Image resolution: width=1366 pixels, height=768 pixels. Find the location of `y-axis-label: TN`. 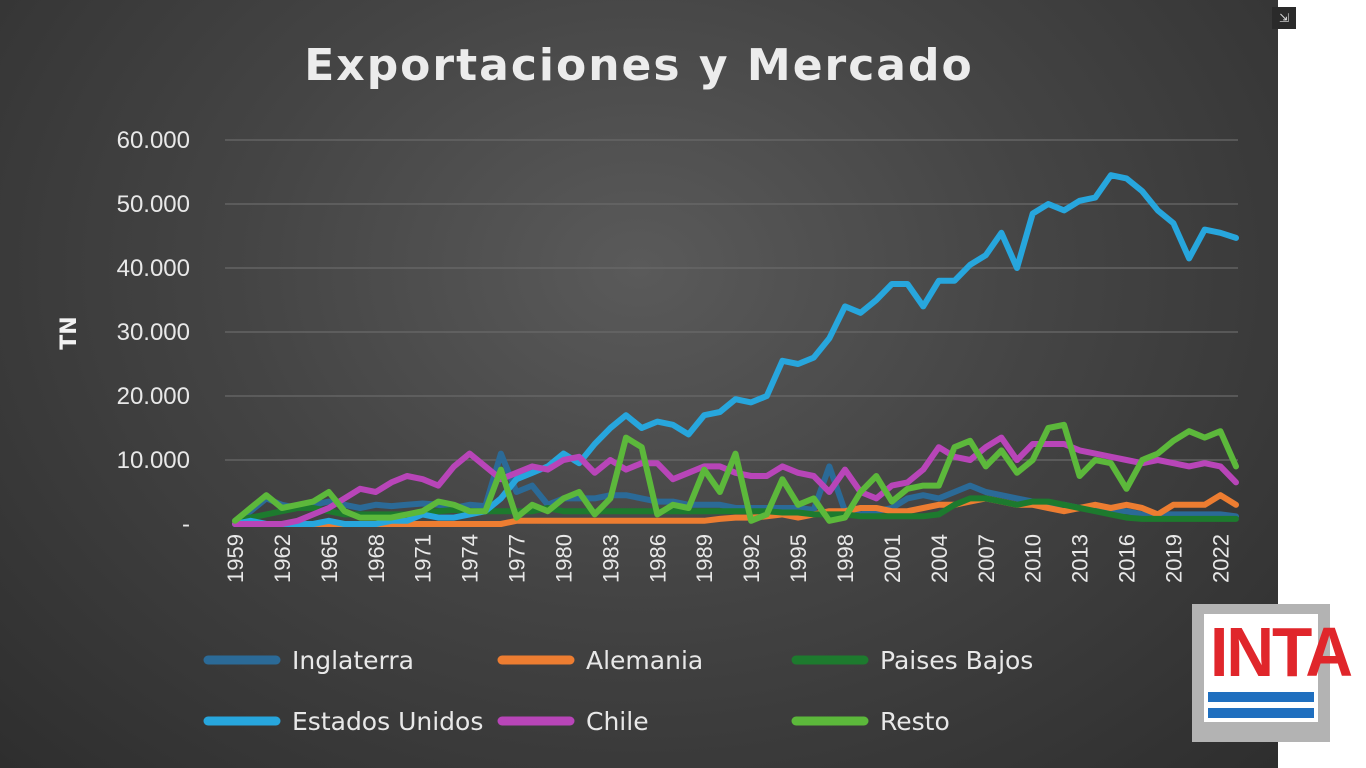

y-axis-label: TN is located at coordinates (69, 332).